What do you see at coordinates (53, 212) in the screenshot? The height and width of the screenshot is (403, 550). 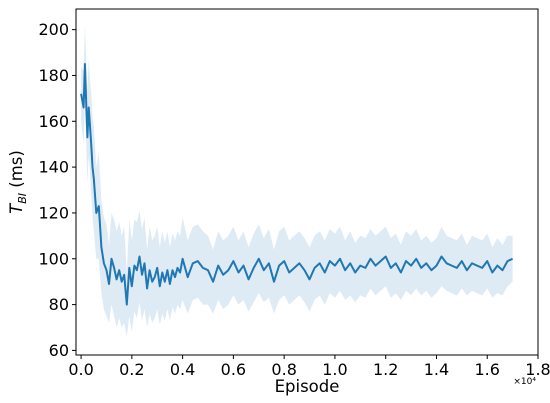 I see `y-tick-label: 120` at bounding box center [53, 212].